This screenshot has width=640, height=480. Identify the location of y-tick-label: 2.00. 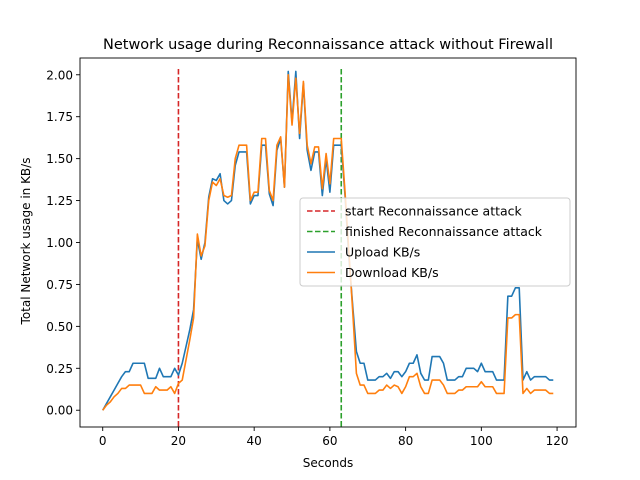
(59, 75).